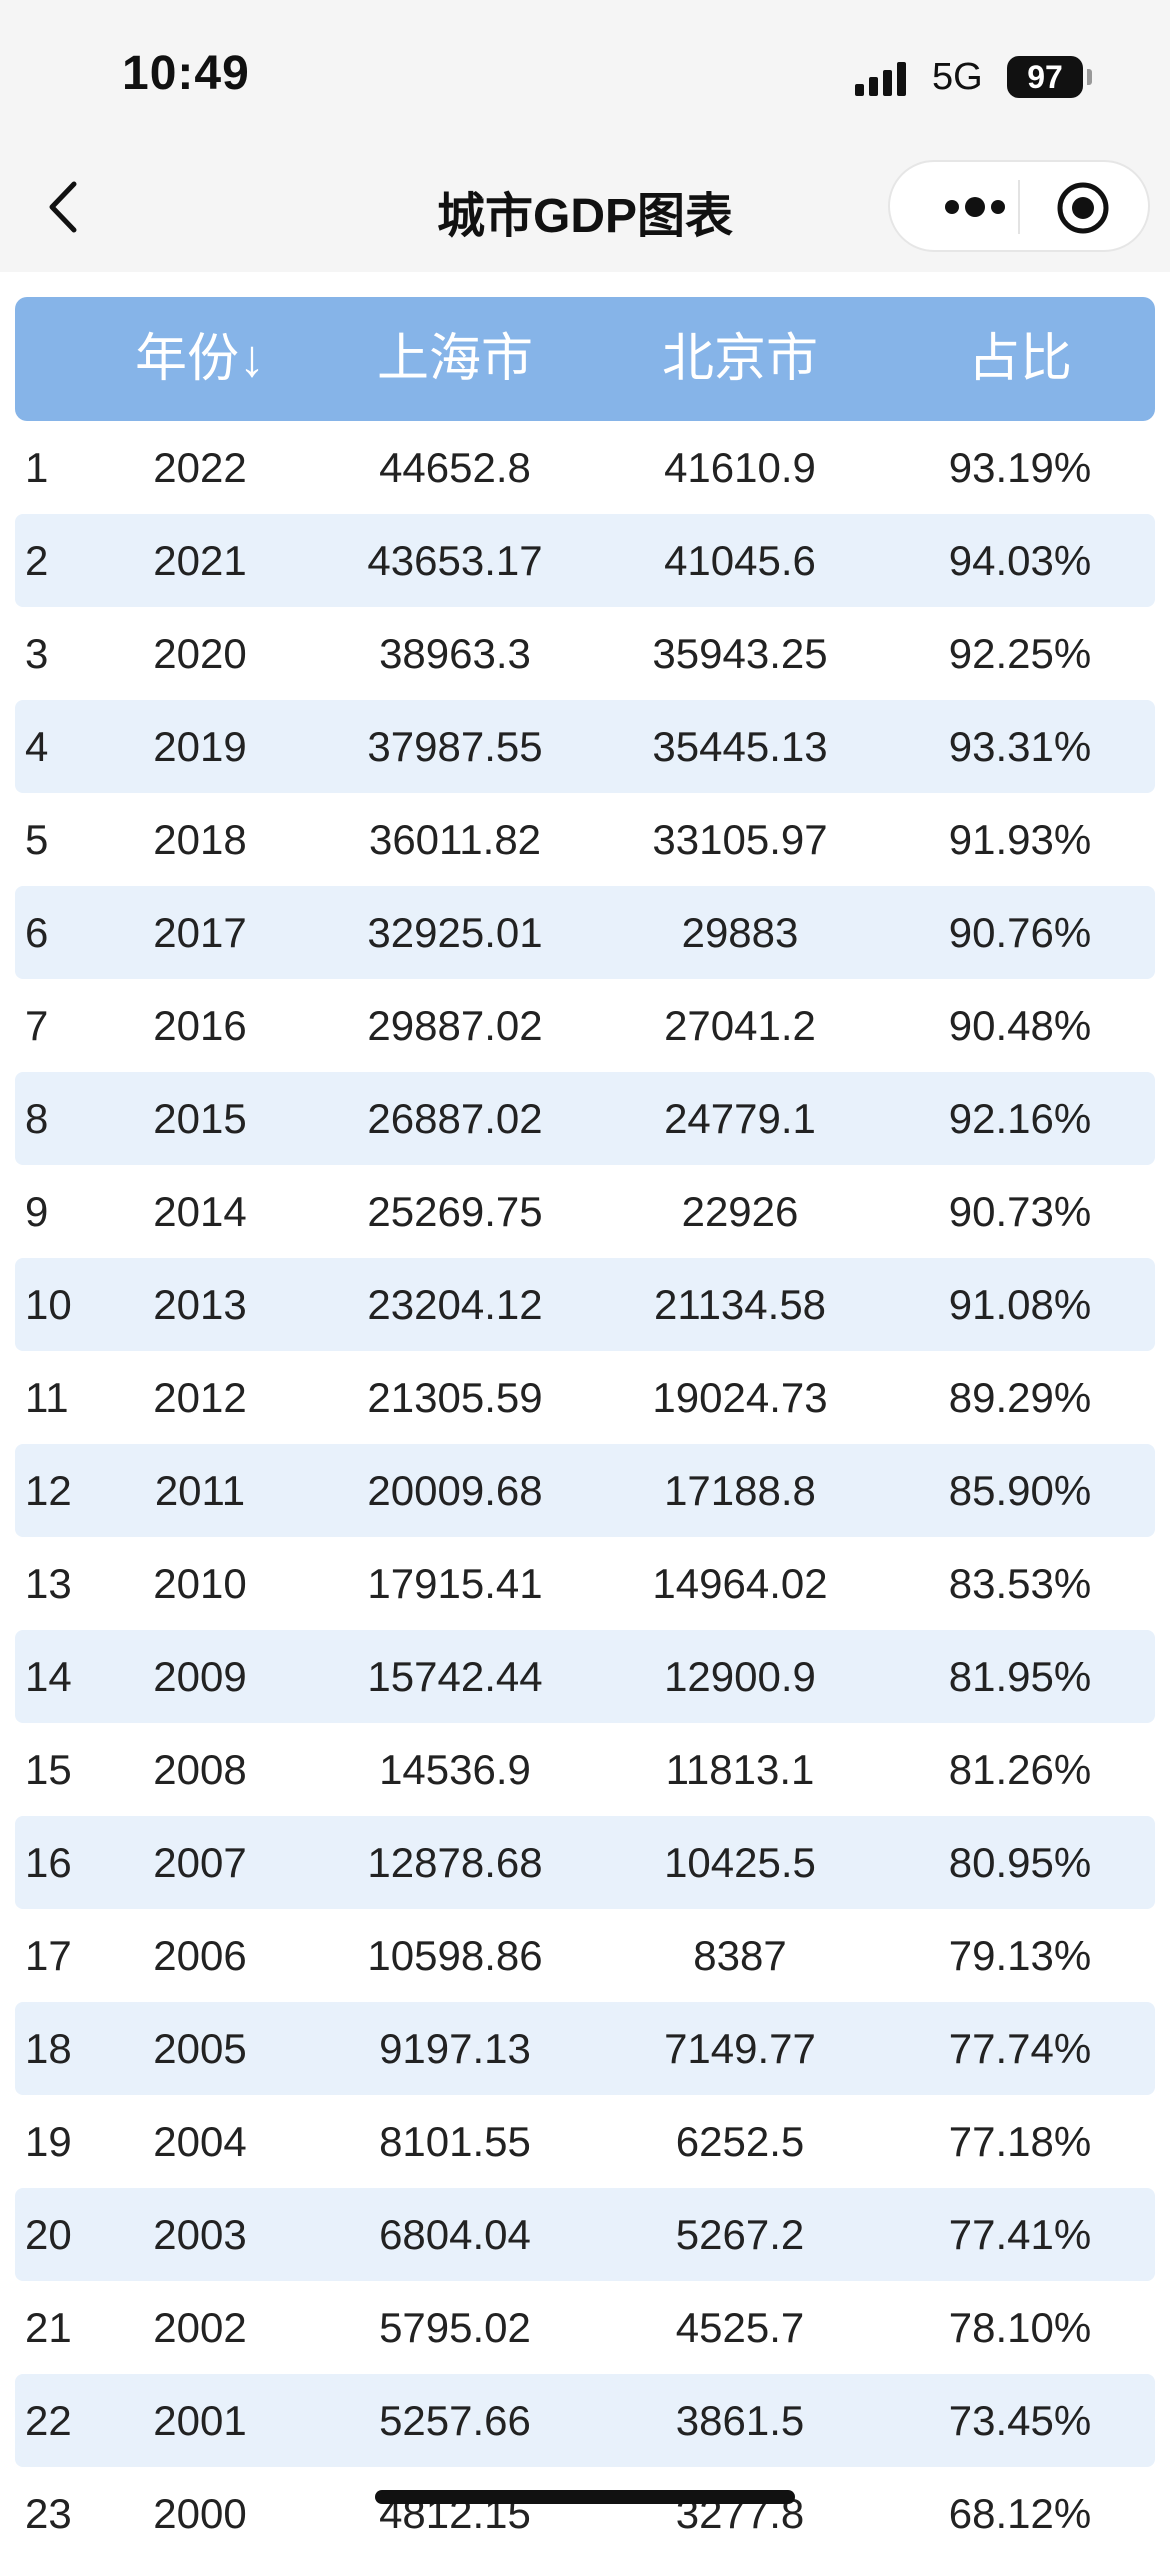 Image resolution: width=1170 pixels, height=2560 pixels. Describe the element at coordinates (585, 2513) in the screenshot. I see `table-row: 23 2000 4812.15 3277.8 68.12%` at that location.